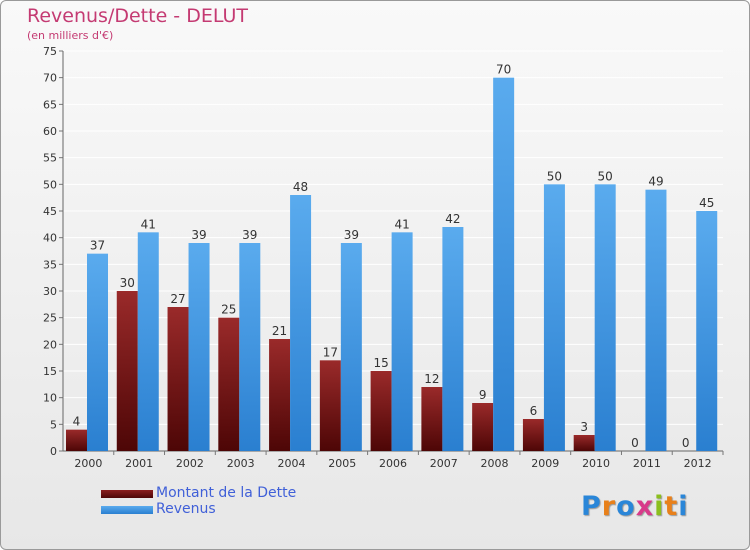 This screenshot has height=550, width=750. I want to click on y-tick-label: 60, so click(50, 131).